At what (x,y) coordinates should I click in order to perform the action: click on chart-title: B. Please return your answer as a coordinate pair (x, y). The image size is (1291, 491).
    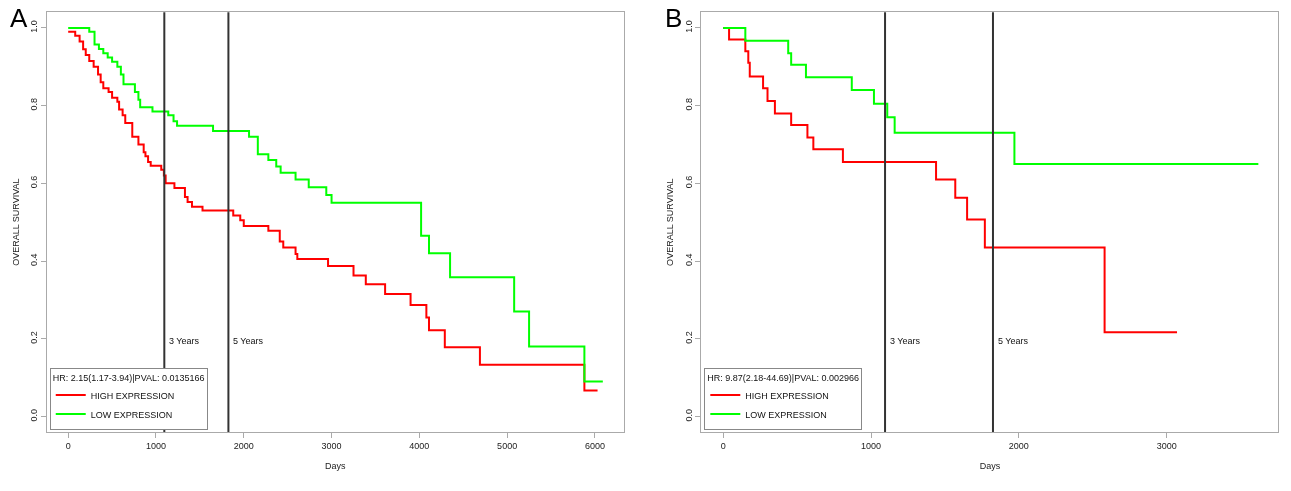
    Looking at the image, I should click on (674, 18).